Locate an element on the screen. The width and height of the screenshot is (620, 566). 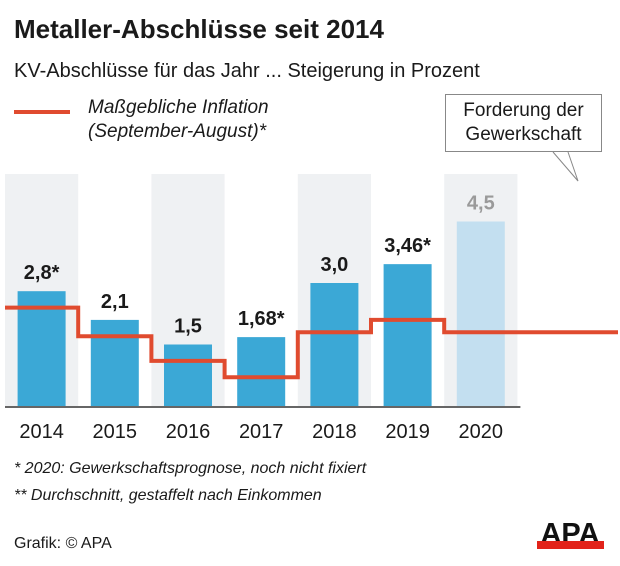
x-tick-2015: 2015 is located at coordinates (115, 432).